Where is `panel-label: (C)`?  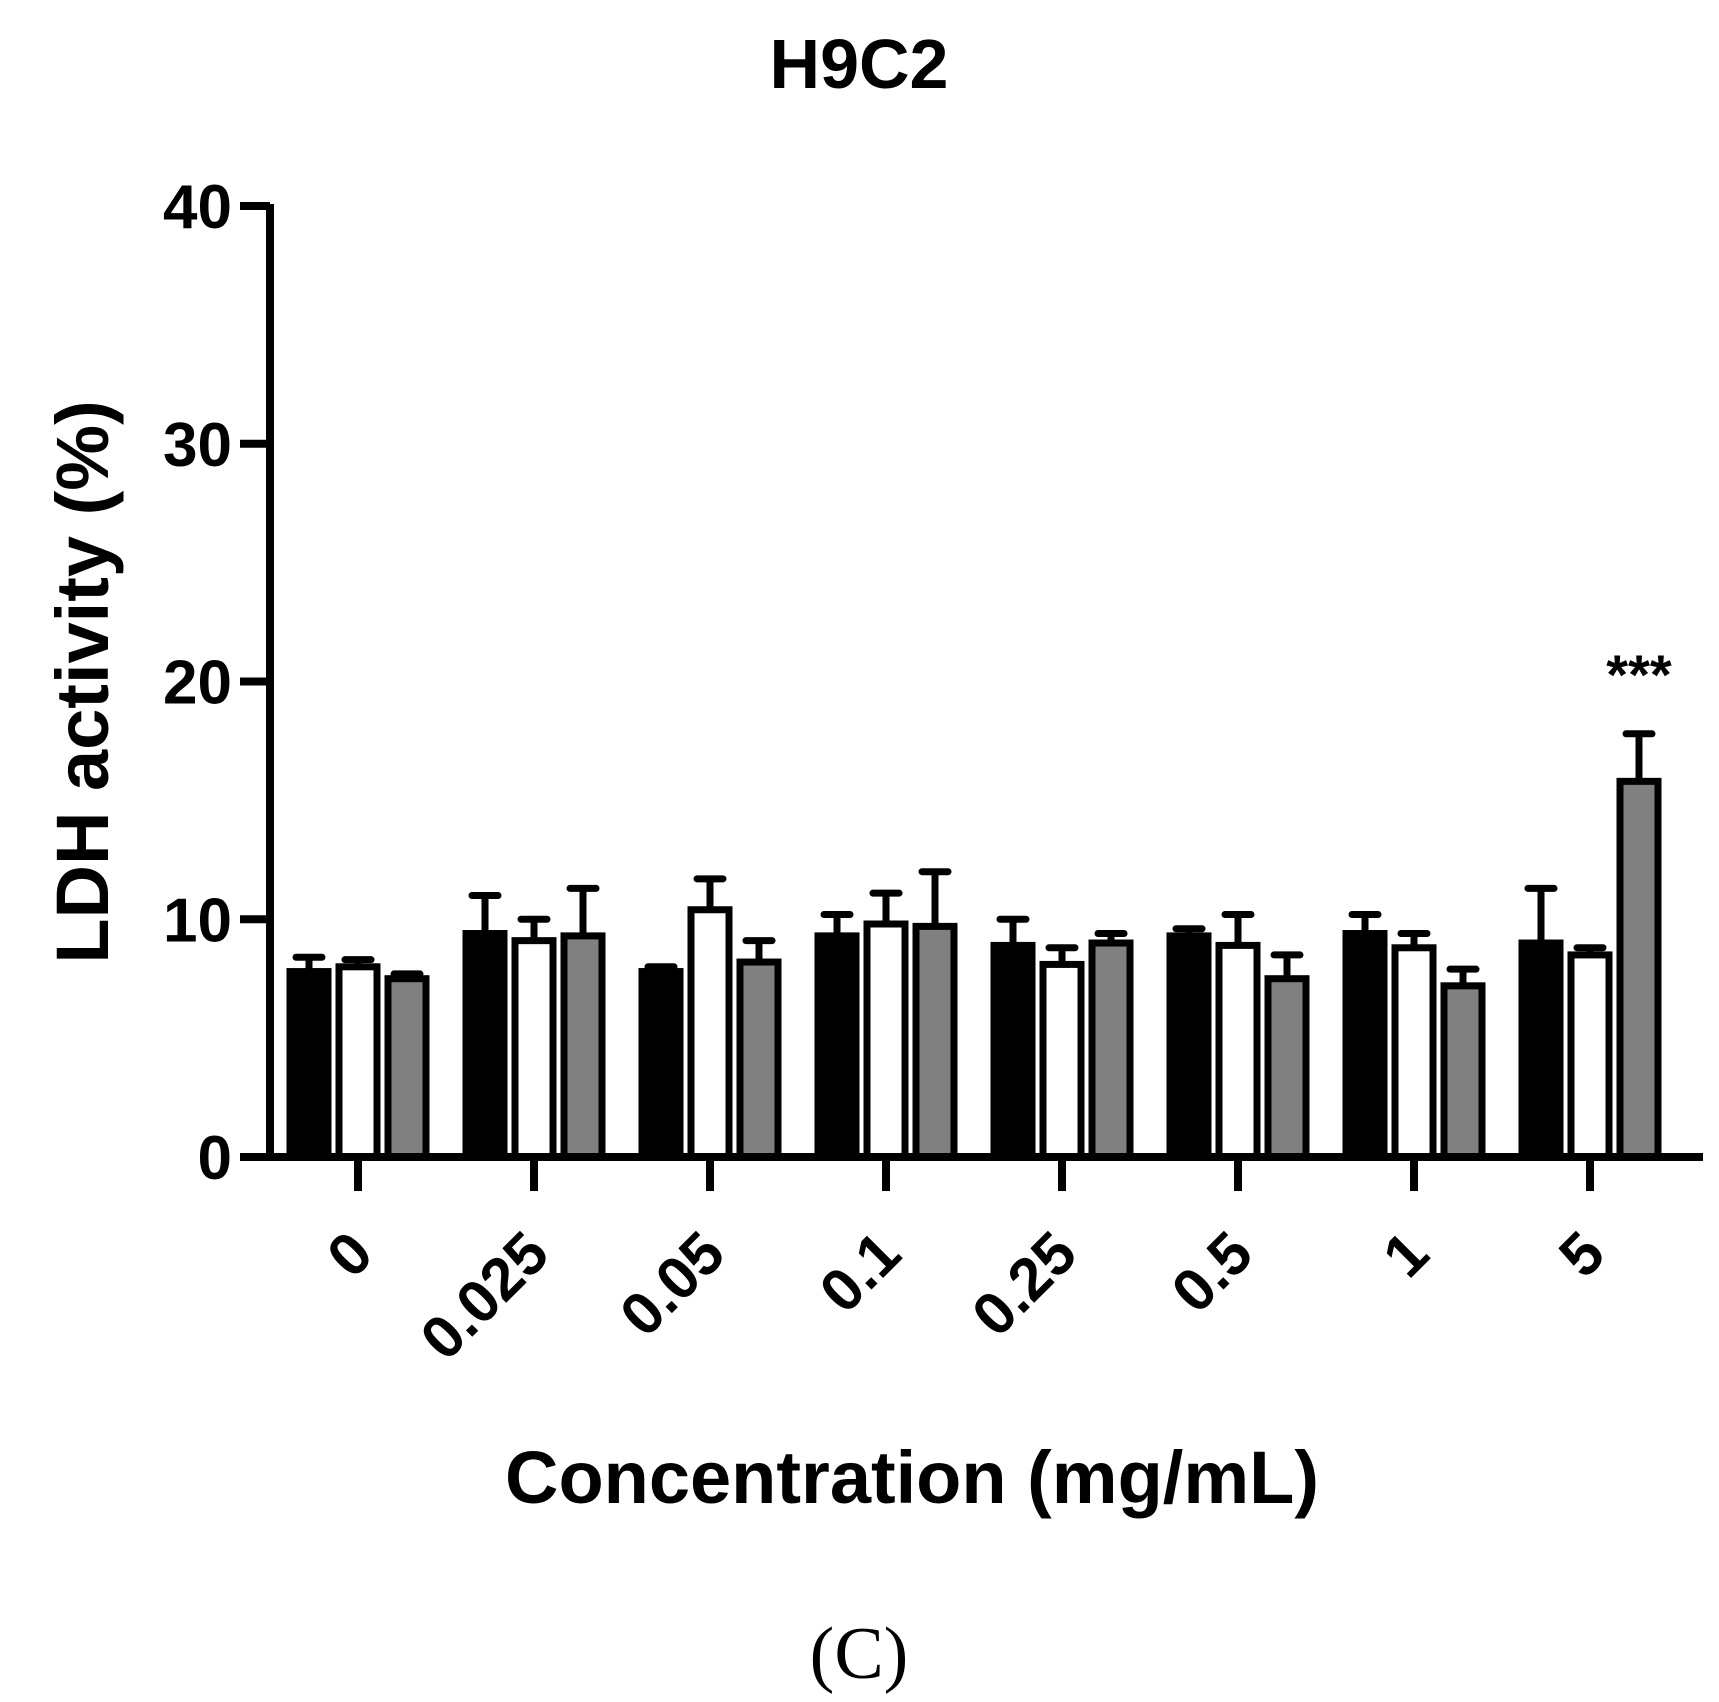
panel-label: (C) is located at coordinates (859, 1654).